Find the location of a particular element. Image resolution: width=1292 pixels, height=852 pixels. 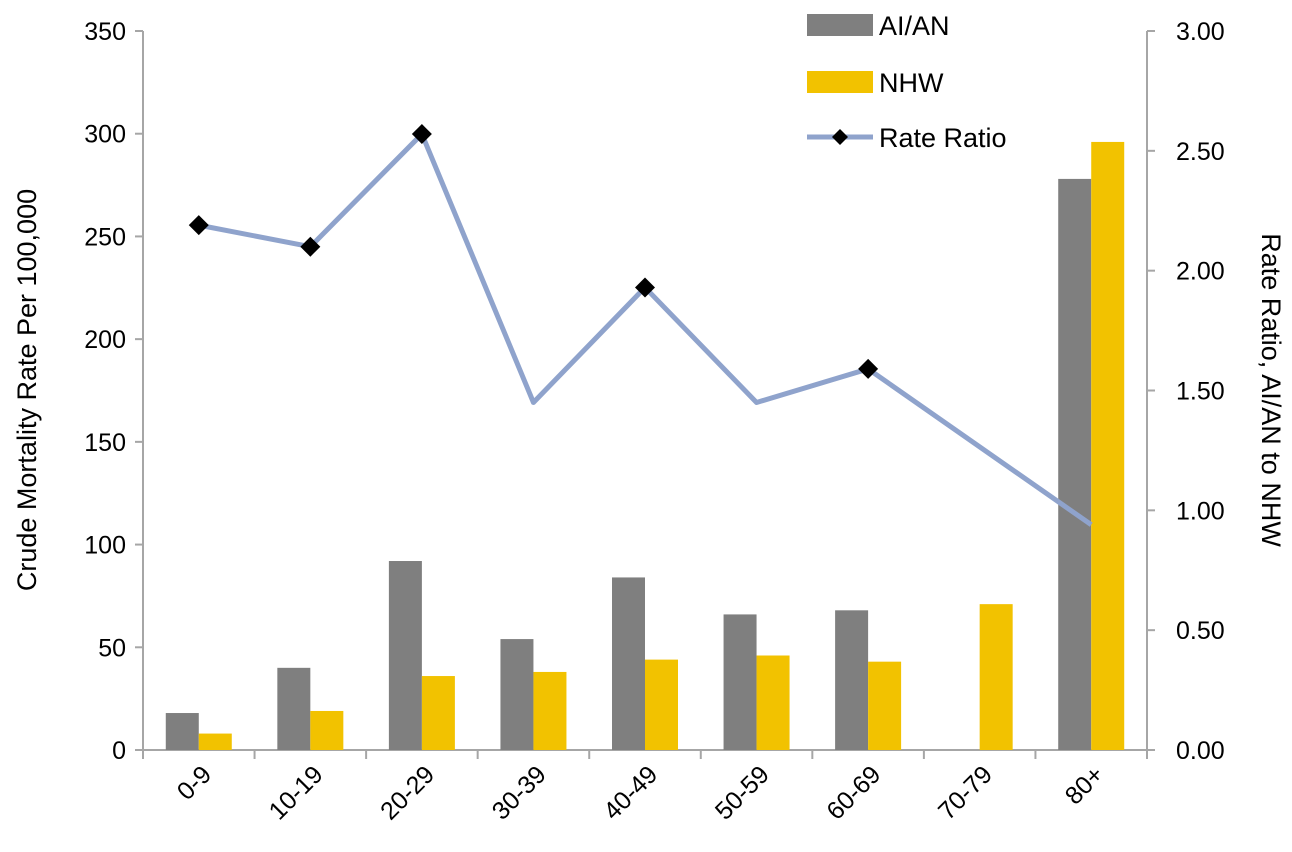

x-tick-label: 80+ is located at coordinates (1085, 785).